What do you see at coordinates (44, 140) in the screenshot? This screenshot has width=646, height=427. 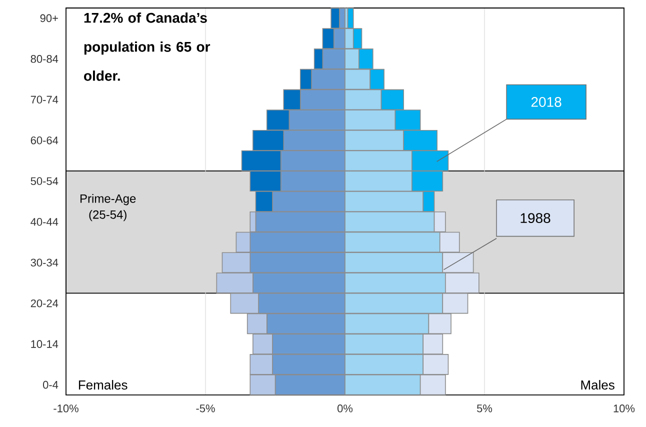 I see `y-tick-label: 60-64` at bounding box center [44, 140].